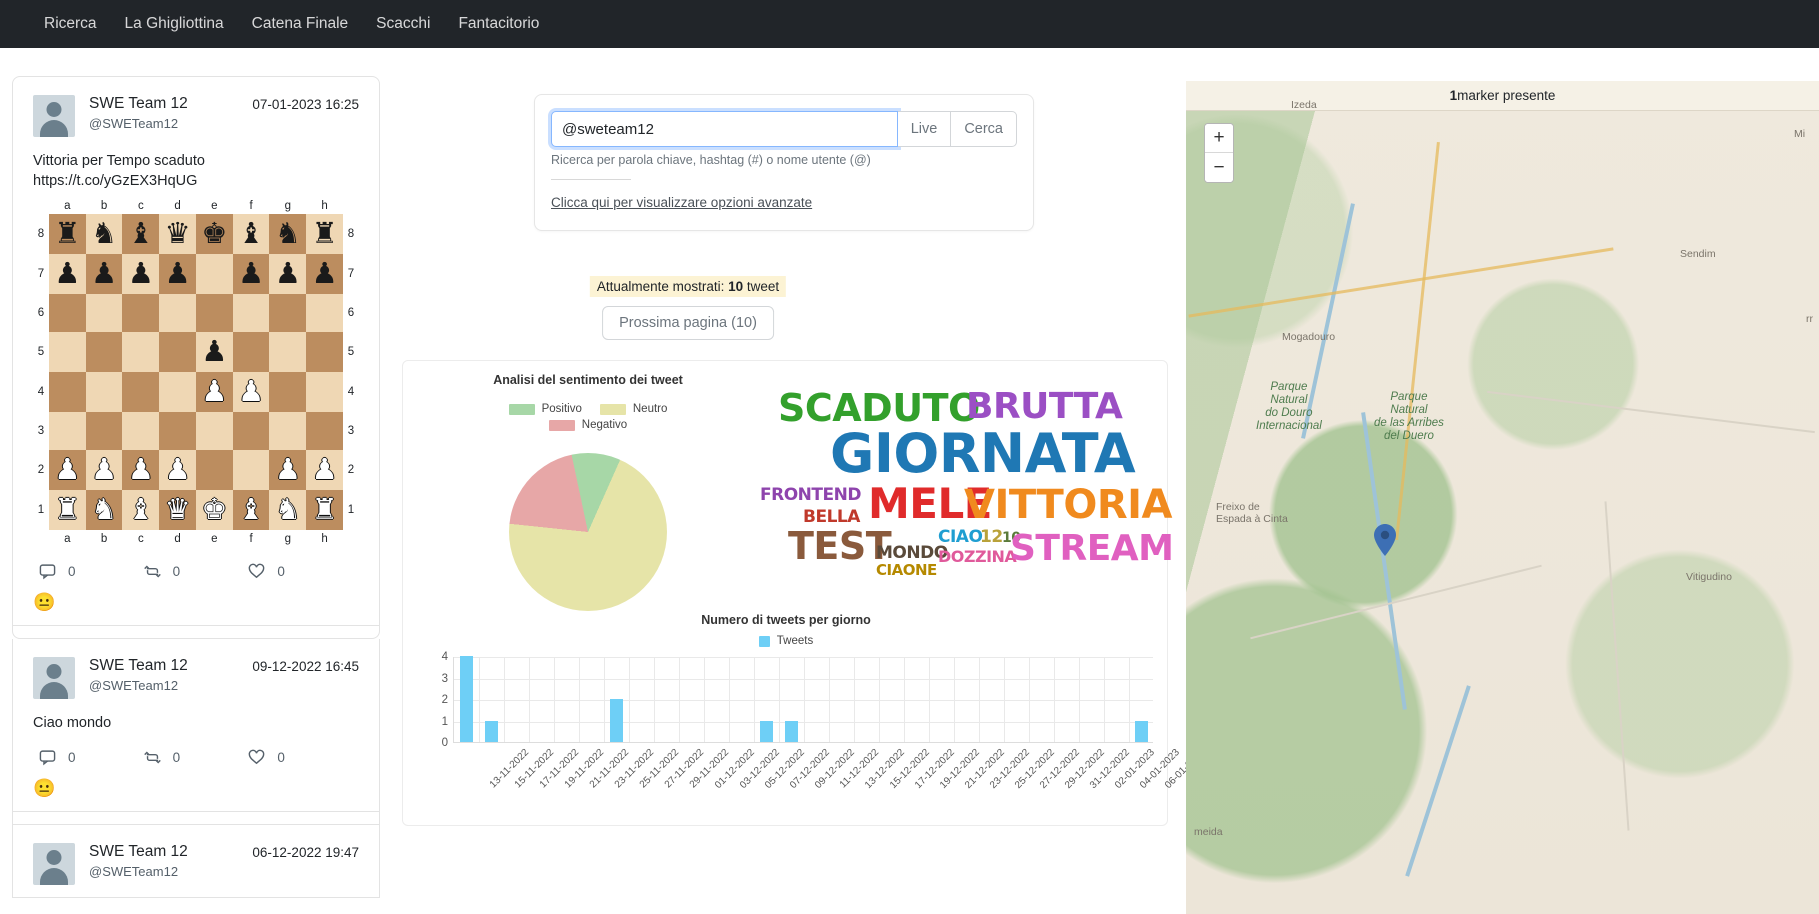 This screenshot has width=1819, height=914. I want to click on nav-item-fantacitorio: Fantacitorio, so click(499, 23).